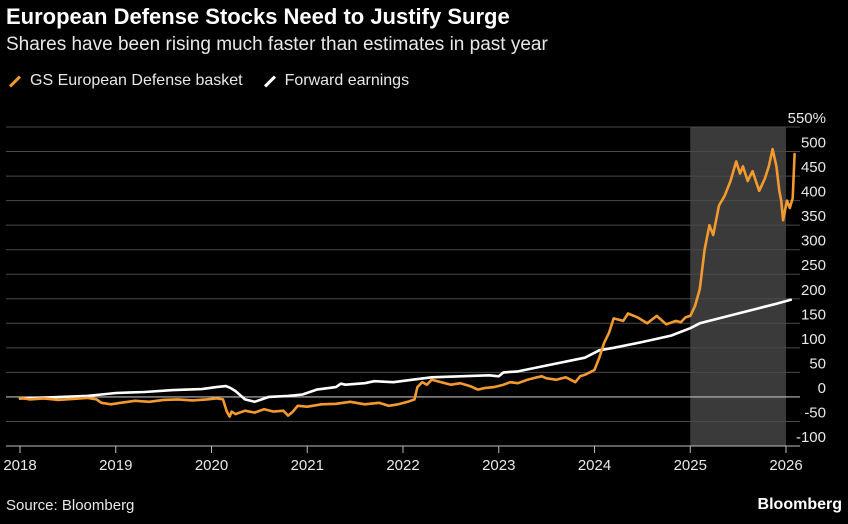 The width and height of the screenshot is (848, 524). What do you see at coordinates (70, 505) in the screenshot?
I see `source-note: Source: Bloomberg` at bounding box center [70, 505].